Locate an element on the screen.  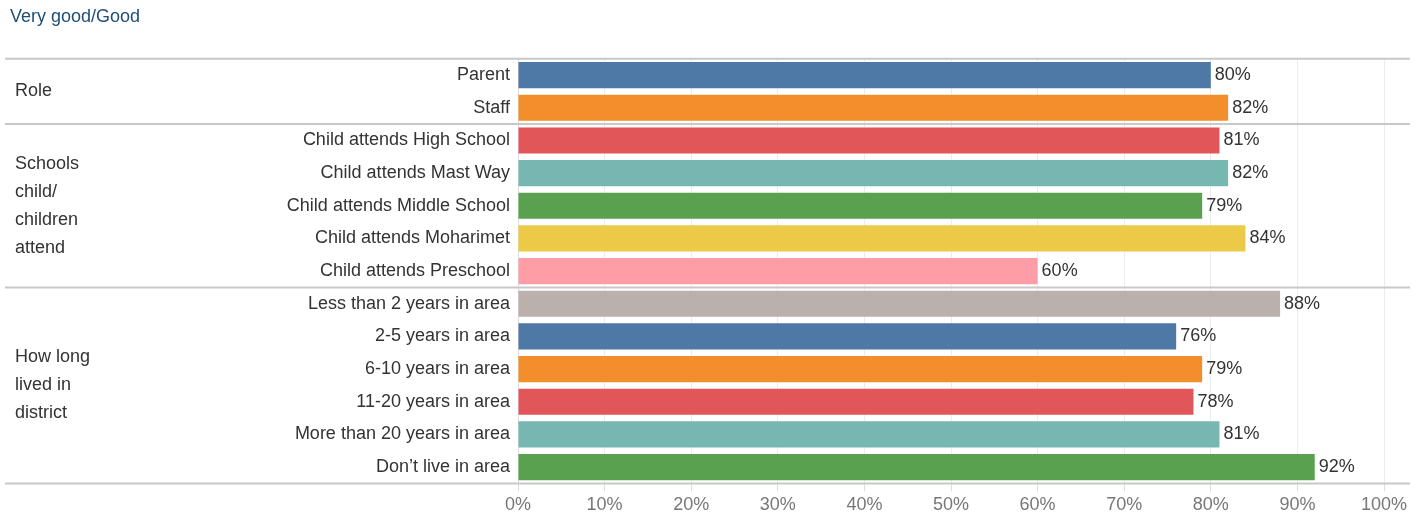
x-tick-label: 20% is located at coordinates (691, 504).